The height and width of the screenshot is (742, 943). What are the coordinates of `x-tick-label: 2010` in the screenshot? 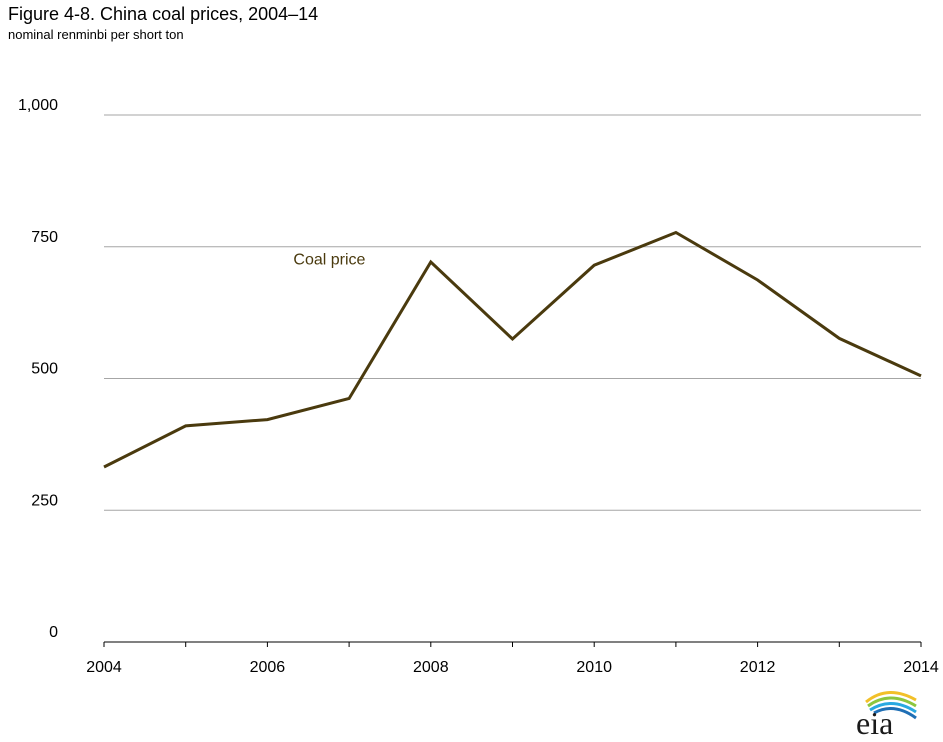 It's located at (594, 667).